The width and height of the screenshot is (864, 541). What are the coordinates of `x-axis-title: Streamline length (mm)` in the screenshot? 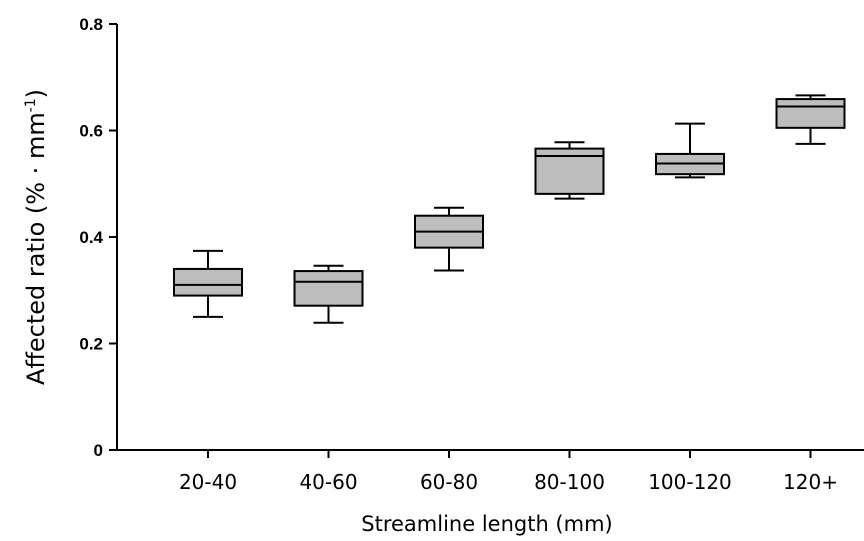 It's located at (486, 524).